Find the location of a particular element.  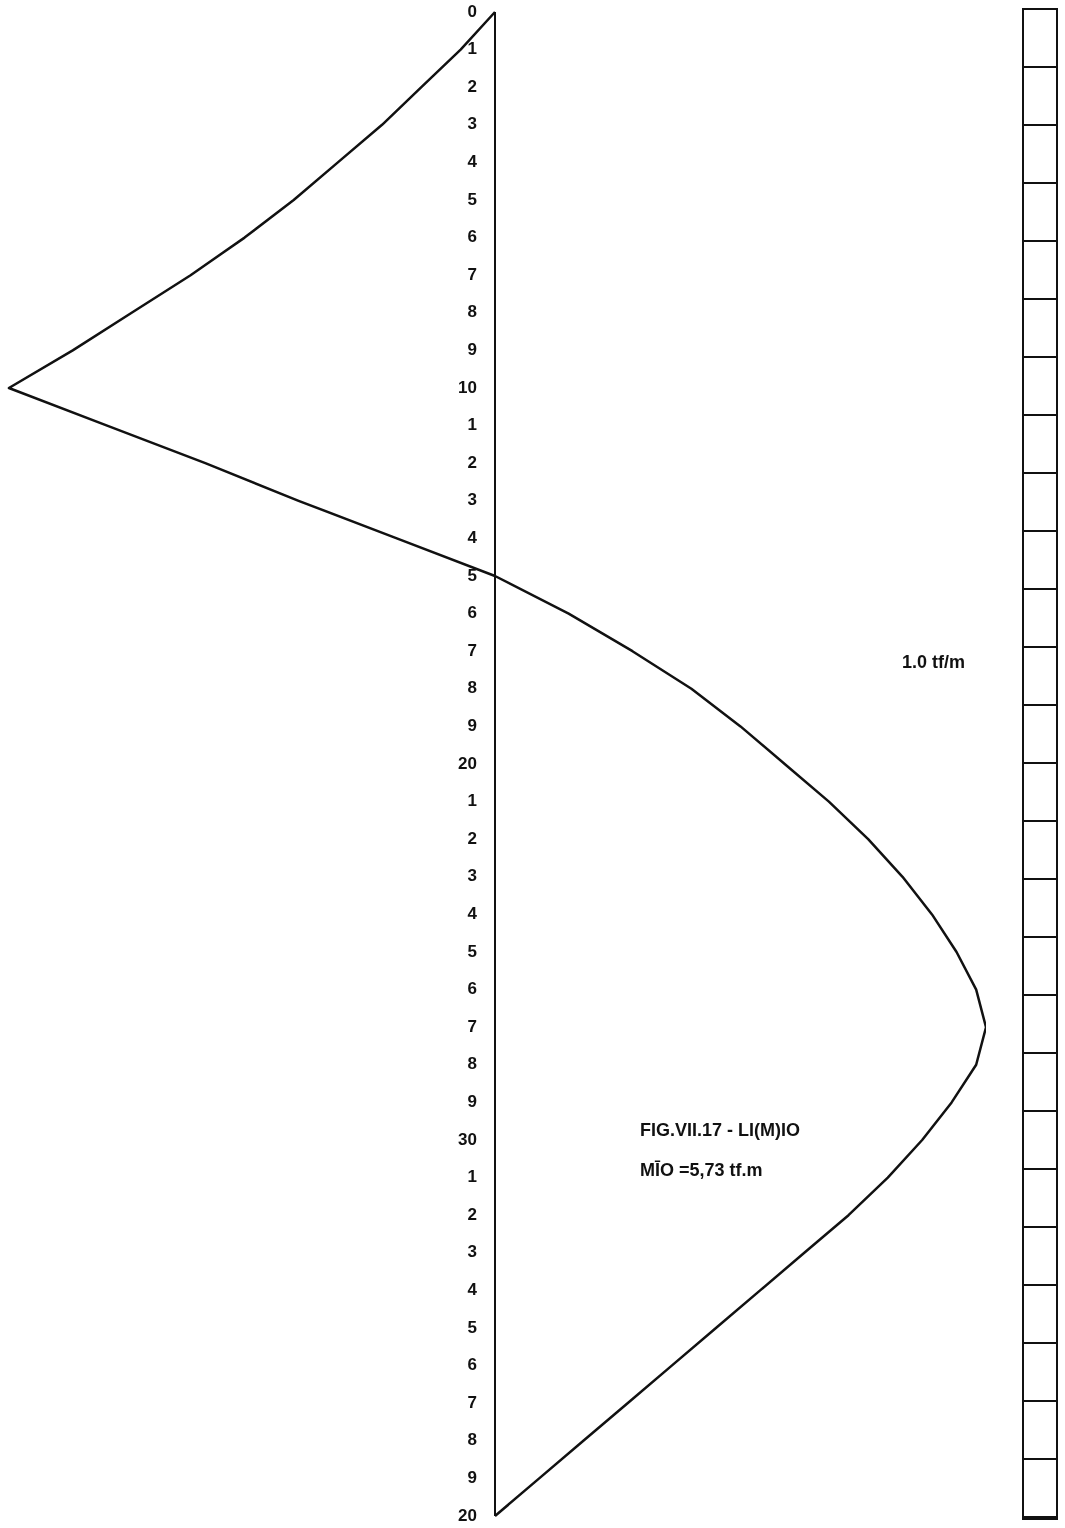

annotation: MĪO =5,73 tf.m is located at coordinates (701, 1170).